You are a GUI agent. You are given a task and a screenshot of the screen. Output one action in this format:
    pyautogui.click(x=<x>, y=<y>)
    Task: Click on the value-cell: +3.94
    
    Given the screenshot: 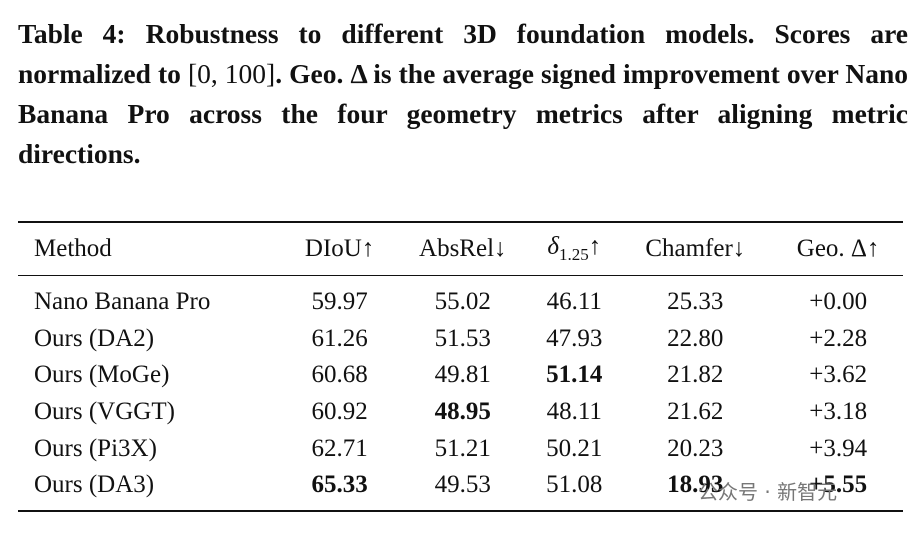 What is the action you would take?
    pyautogui.click(x=838, y=448)
    